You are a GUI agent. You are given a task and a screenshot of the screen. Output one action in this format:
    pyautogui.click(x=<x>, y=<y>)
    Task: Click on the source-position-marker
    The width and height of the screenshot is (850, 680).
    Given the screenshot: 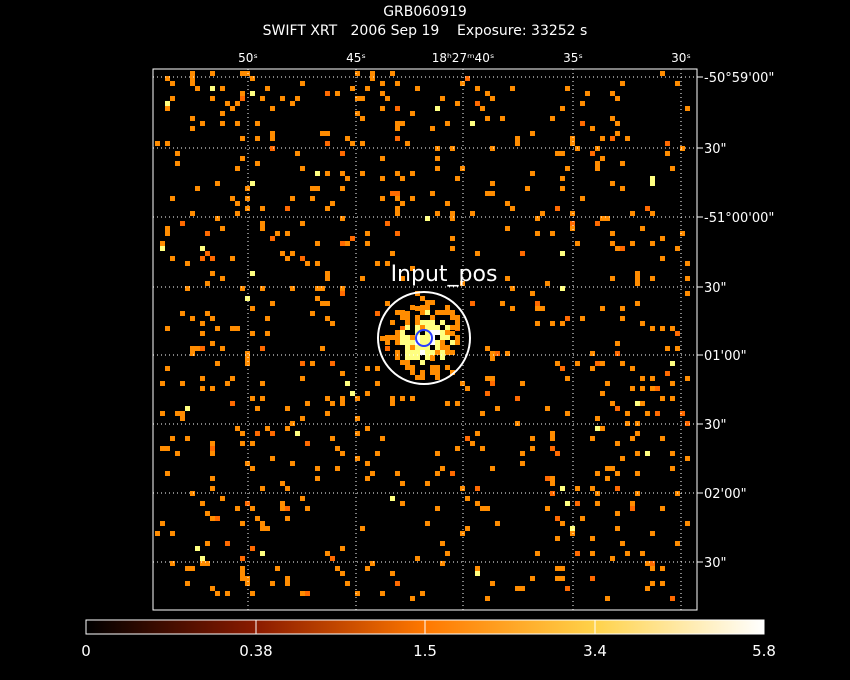 What is the action you would take?
    pyautogui.click(x=424, y=338)
    